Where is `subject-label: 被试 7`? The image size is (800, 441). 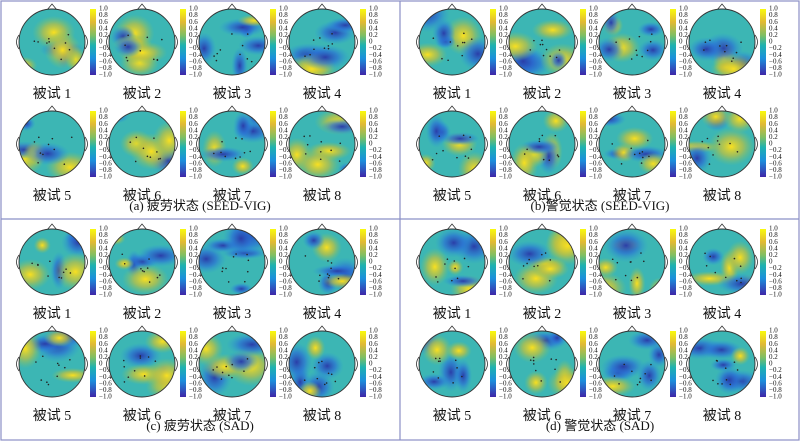
subject-label: 被试 7 is located at coordinates (232, 196).